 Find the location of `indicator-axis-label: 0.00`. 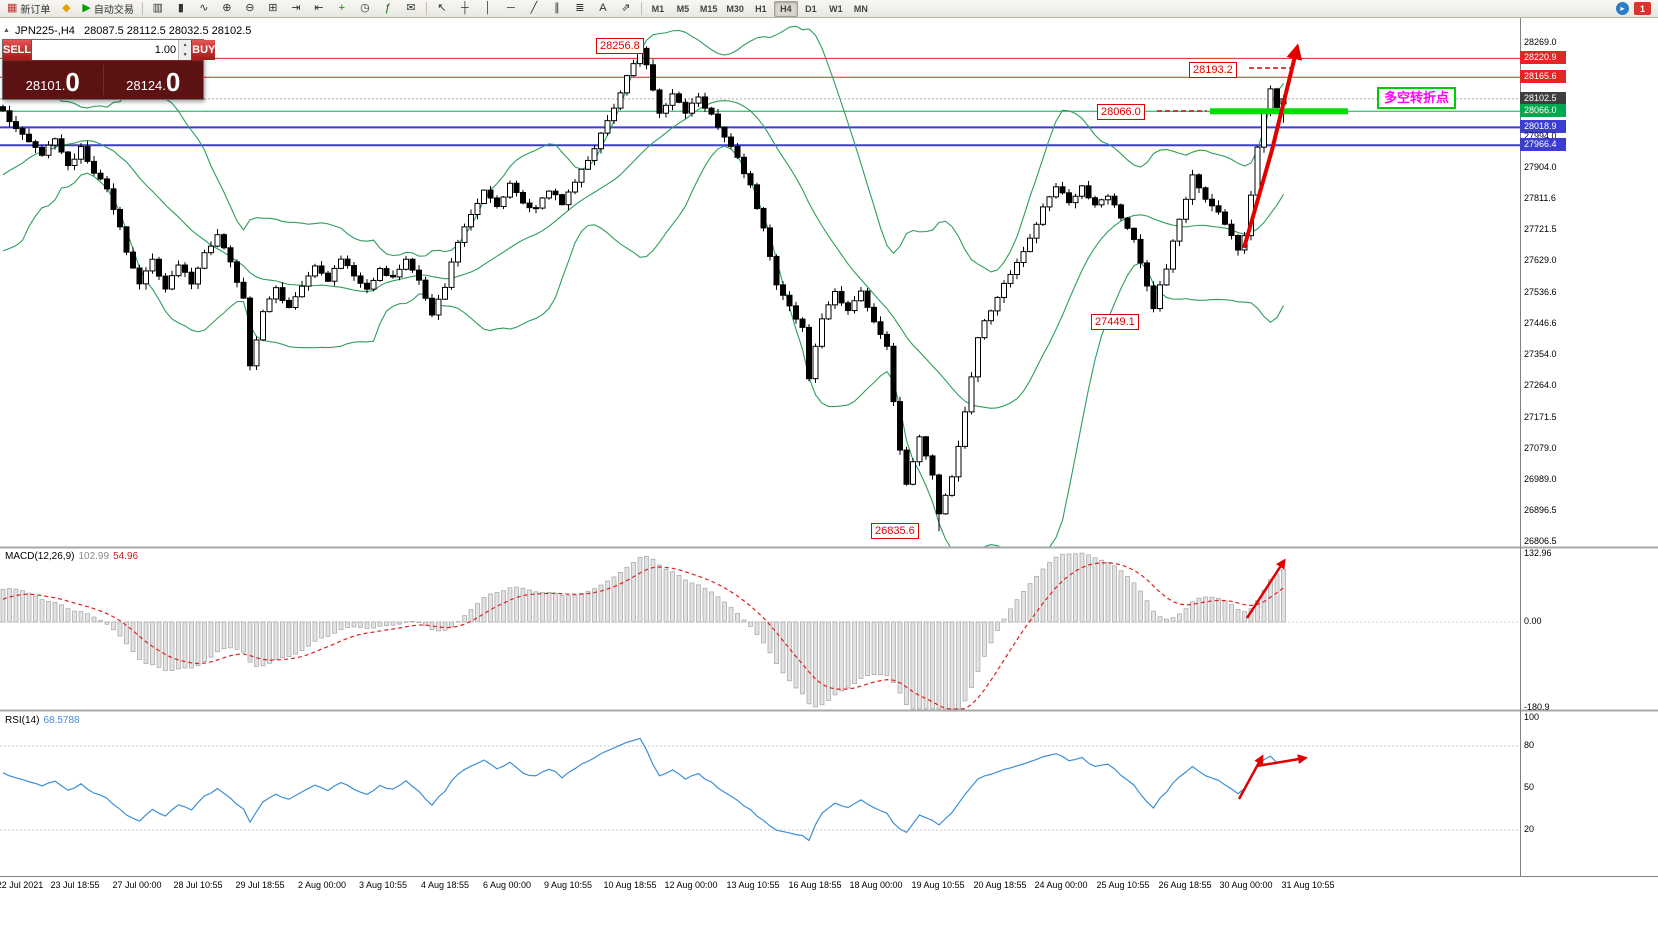

indicator-axis-label: 0.00 is located at coordinates (1533, 621).